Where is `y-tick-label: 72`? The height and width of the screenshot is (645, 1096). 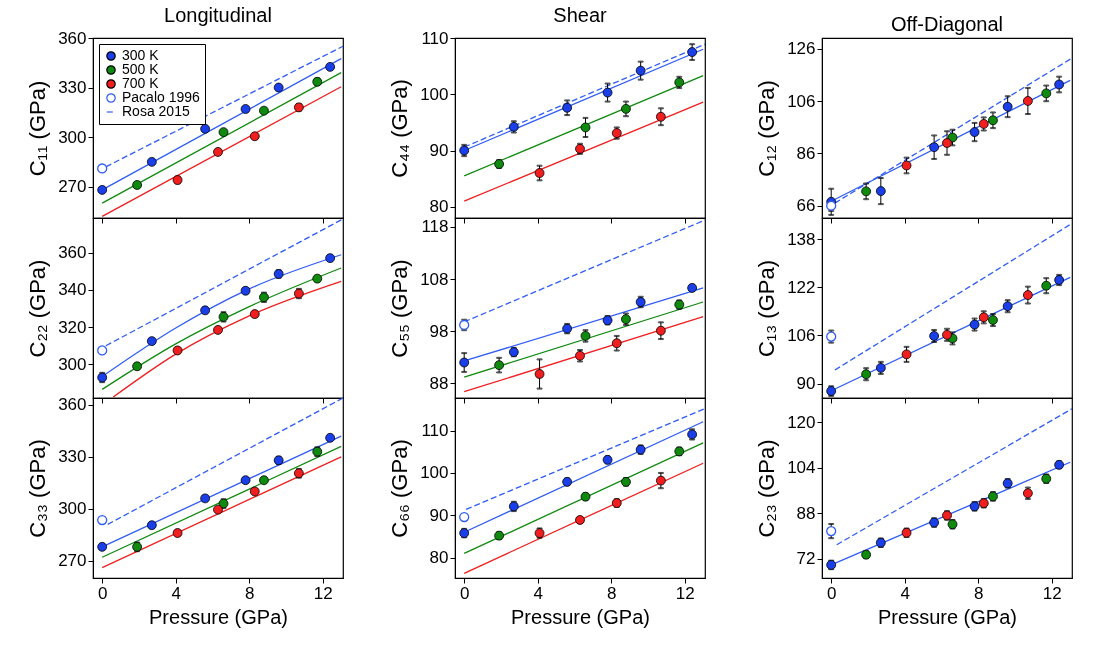 y-tick-label: 72 is located at coordinates (806, 559).